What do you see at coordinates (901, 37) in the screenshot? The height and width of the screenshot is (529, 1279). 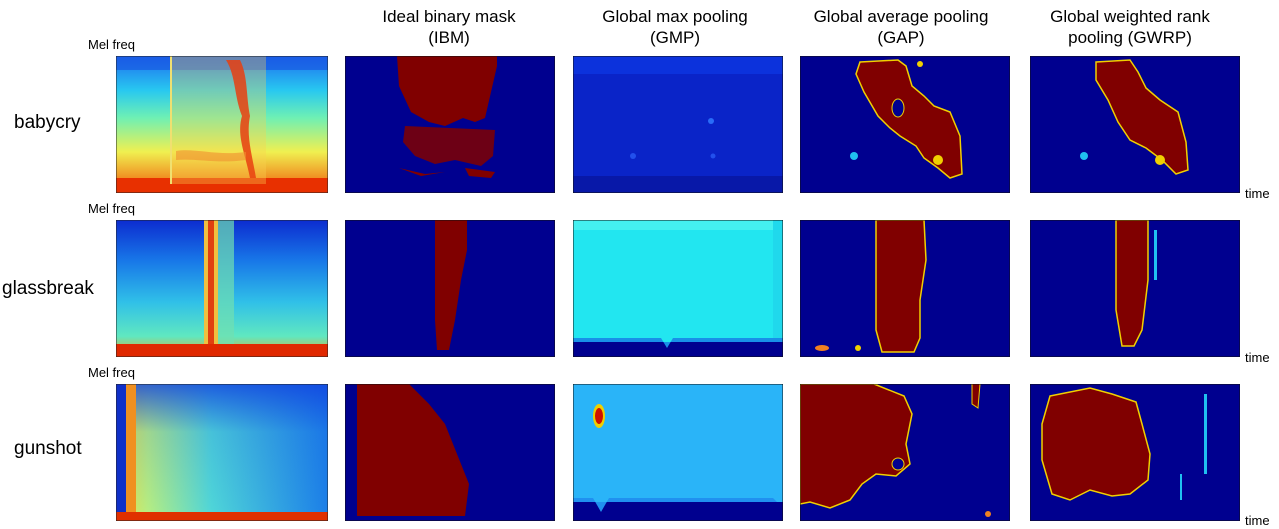 I see `column-header-line2: (GAP)` at bounding box center [901, 37].